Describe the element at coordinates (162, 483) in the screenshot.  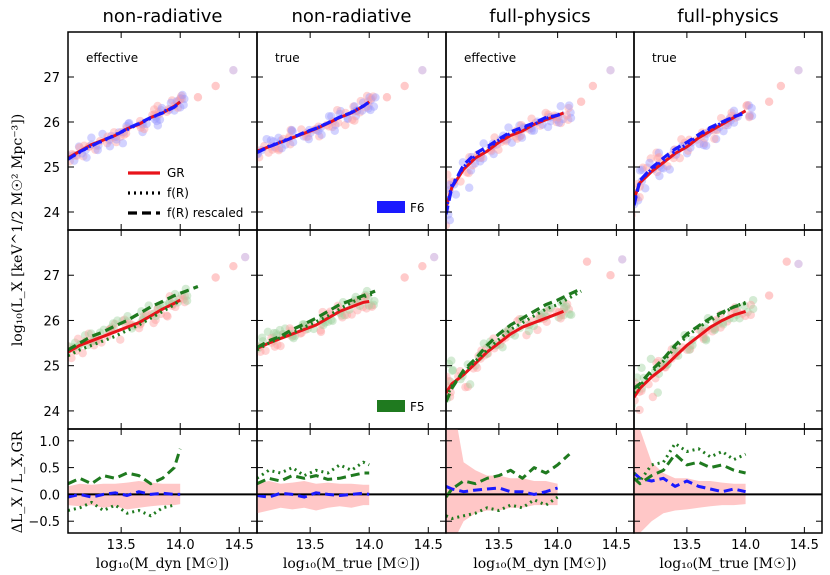
I see `delta-content` at that location.